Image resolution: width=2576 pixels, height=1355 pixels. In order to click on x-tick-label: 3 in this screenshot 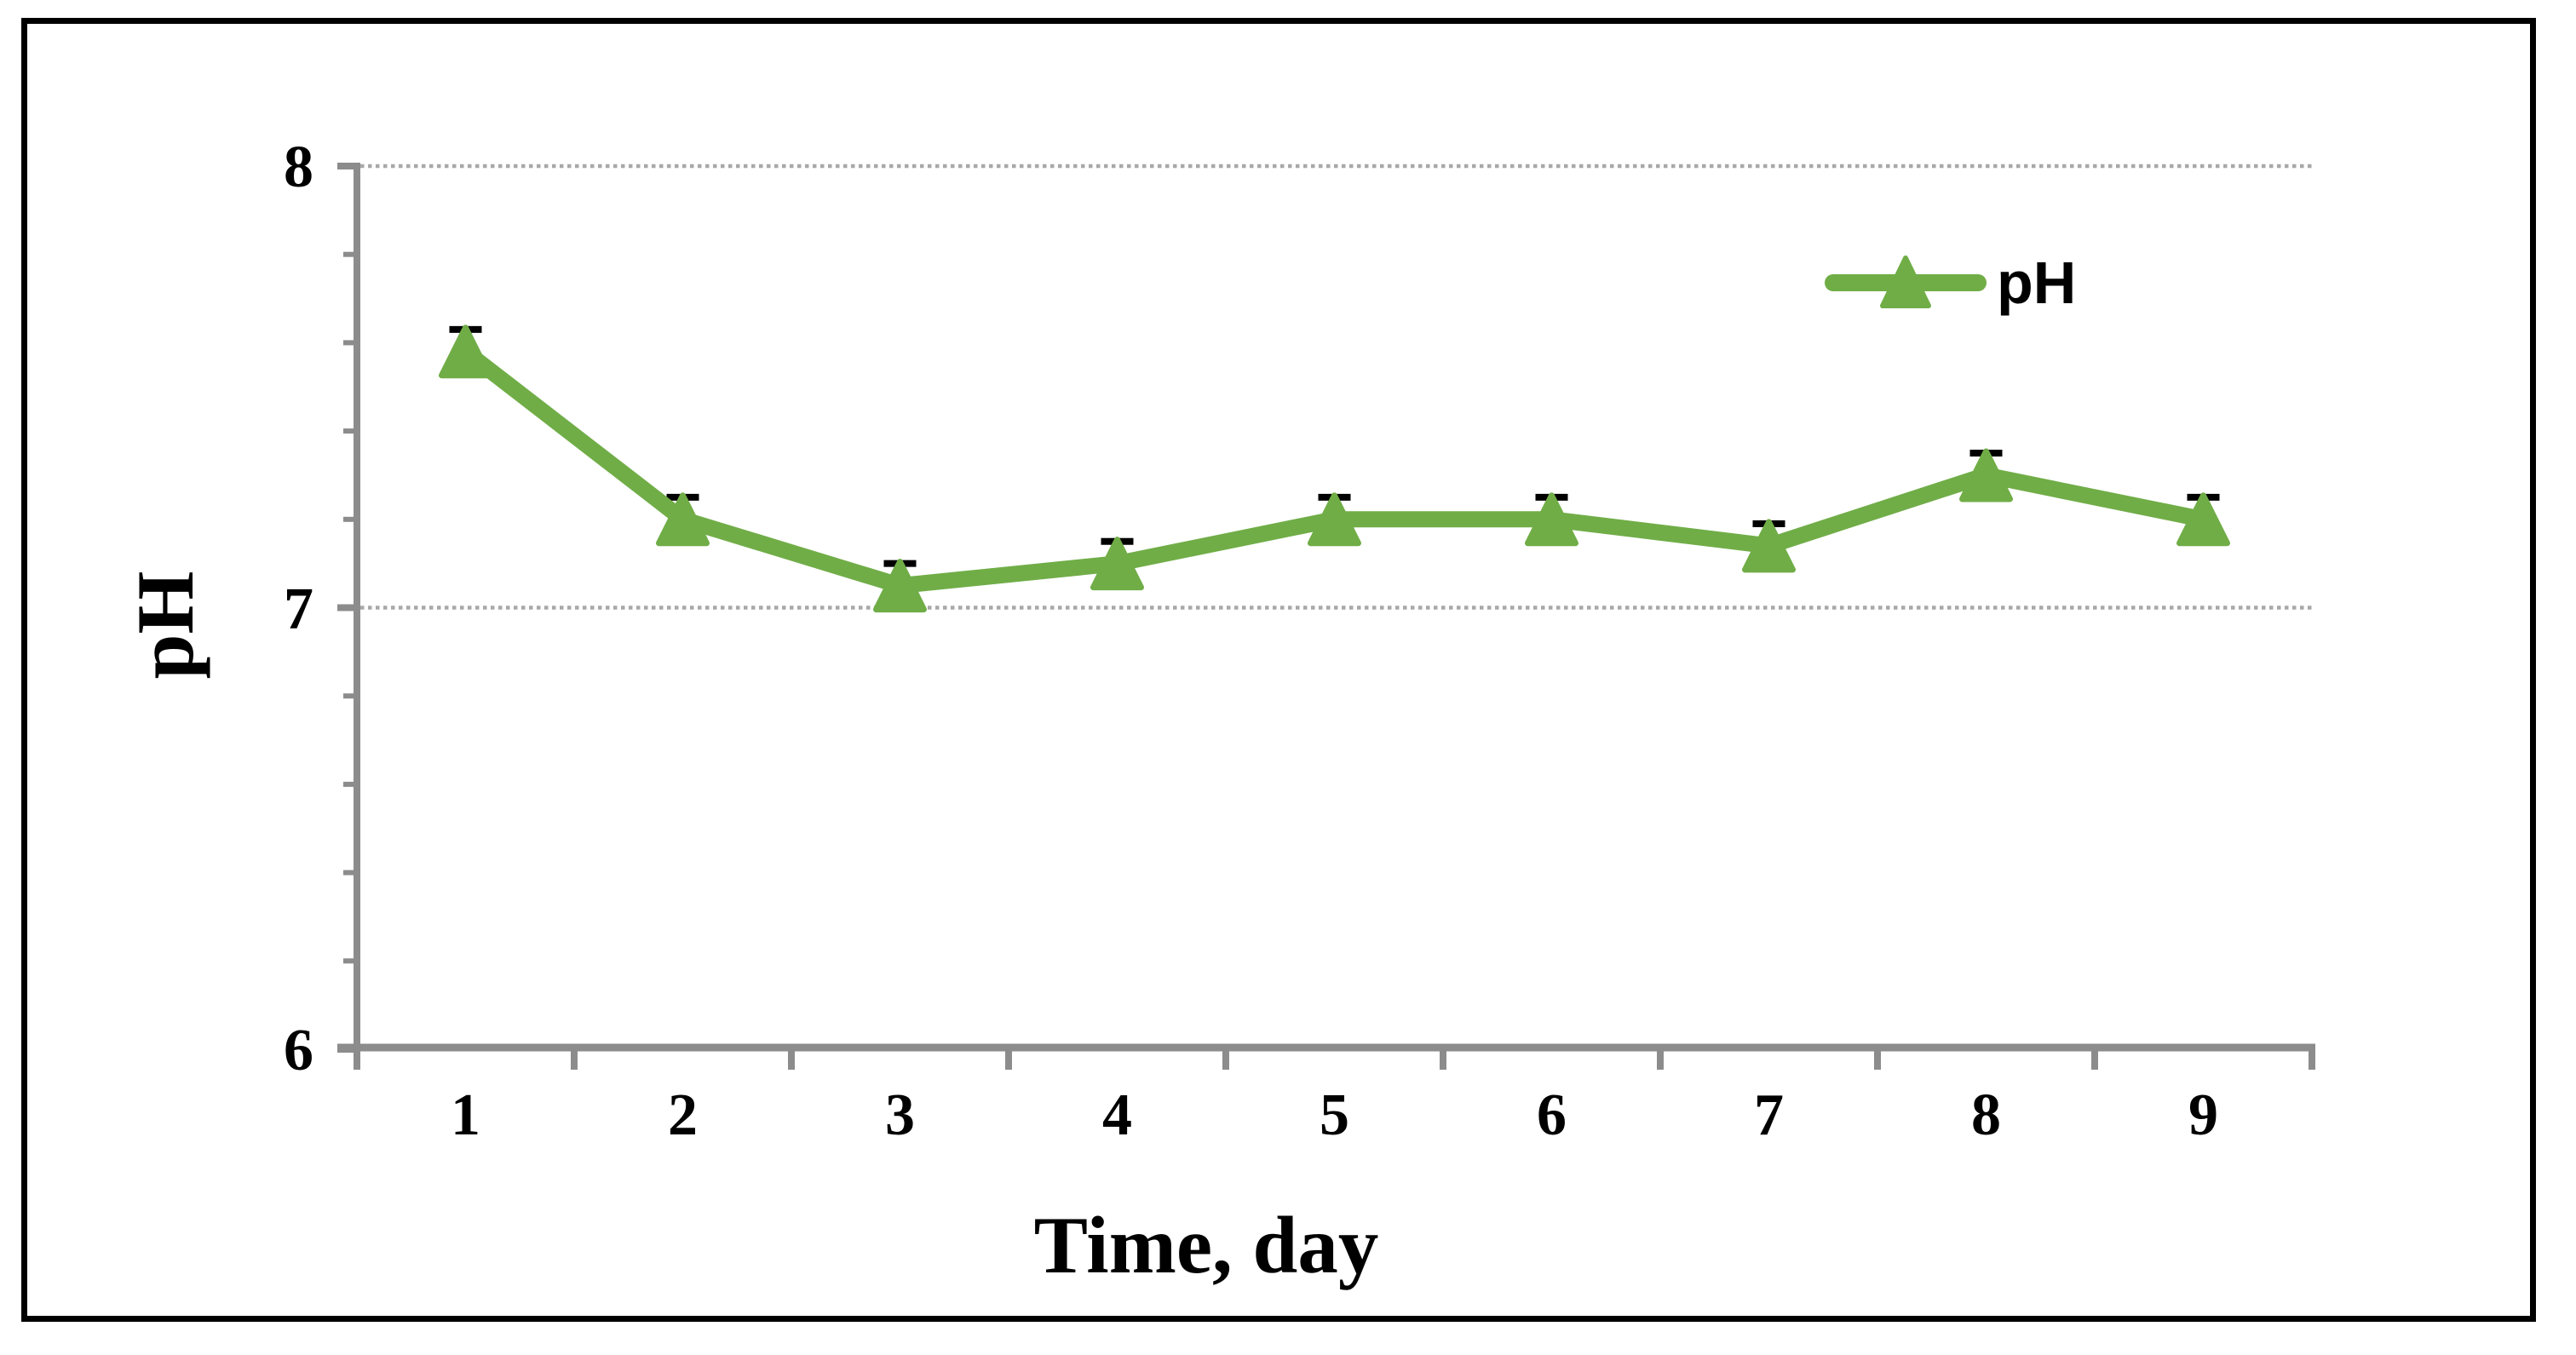, I will do `click(900, 1115)`.